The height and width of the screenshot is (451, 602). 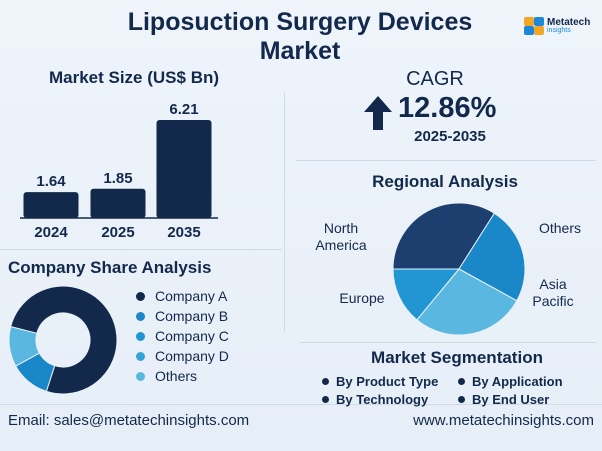 What do you see at coordinates (553, 292) in the screenshot?
I see `region-label-asia-pacific: Asia Pacific` at bounding box center [553, 292].